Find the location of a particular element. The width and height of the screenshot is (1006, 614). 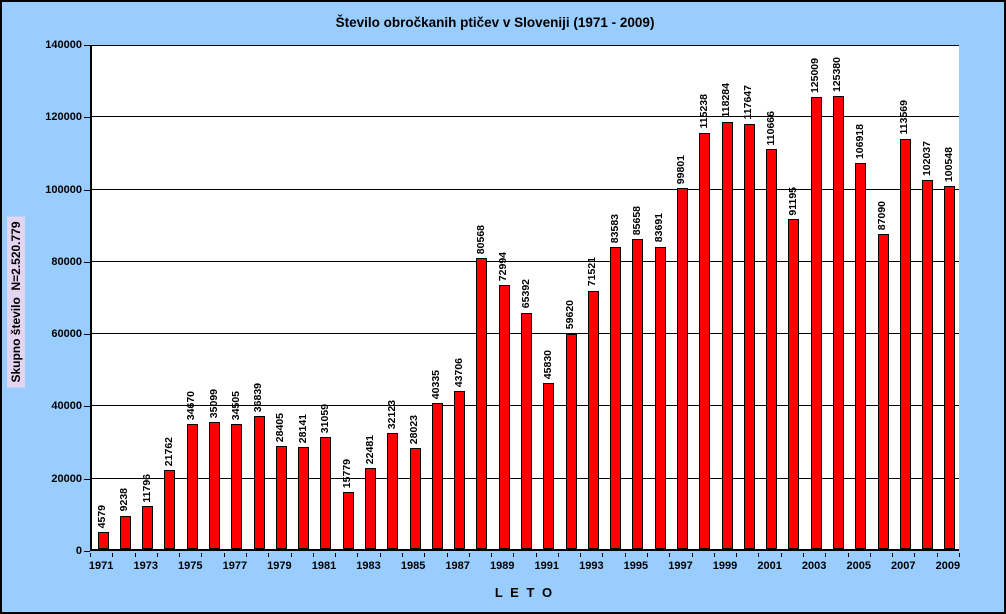

bar-value-label: 15779 is located at coordinates (347, 473).